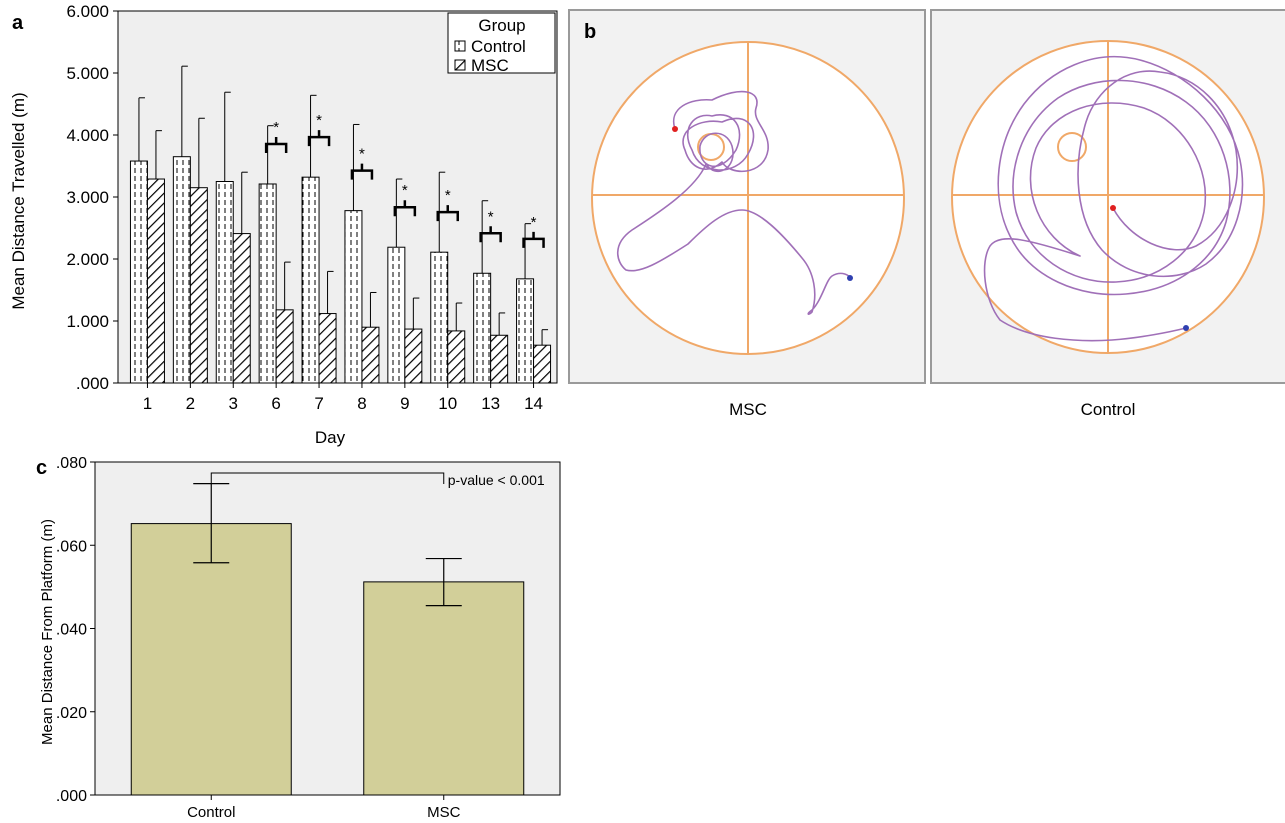 This screenshot has width=1285, height=823. What do you see at coordinates (490, 65) in the screenshot?
I see `panel-a-legend-label: MSC` at bounding box center [490, 65].